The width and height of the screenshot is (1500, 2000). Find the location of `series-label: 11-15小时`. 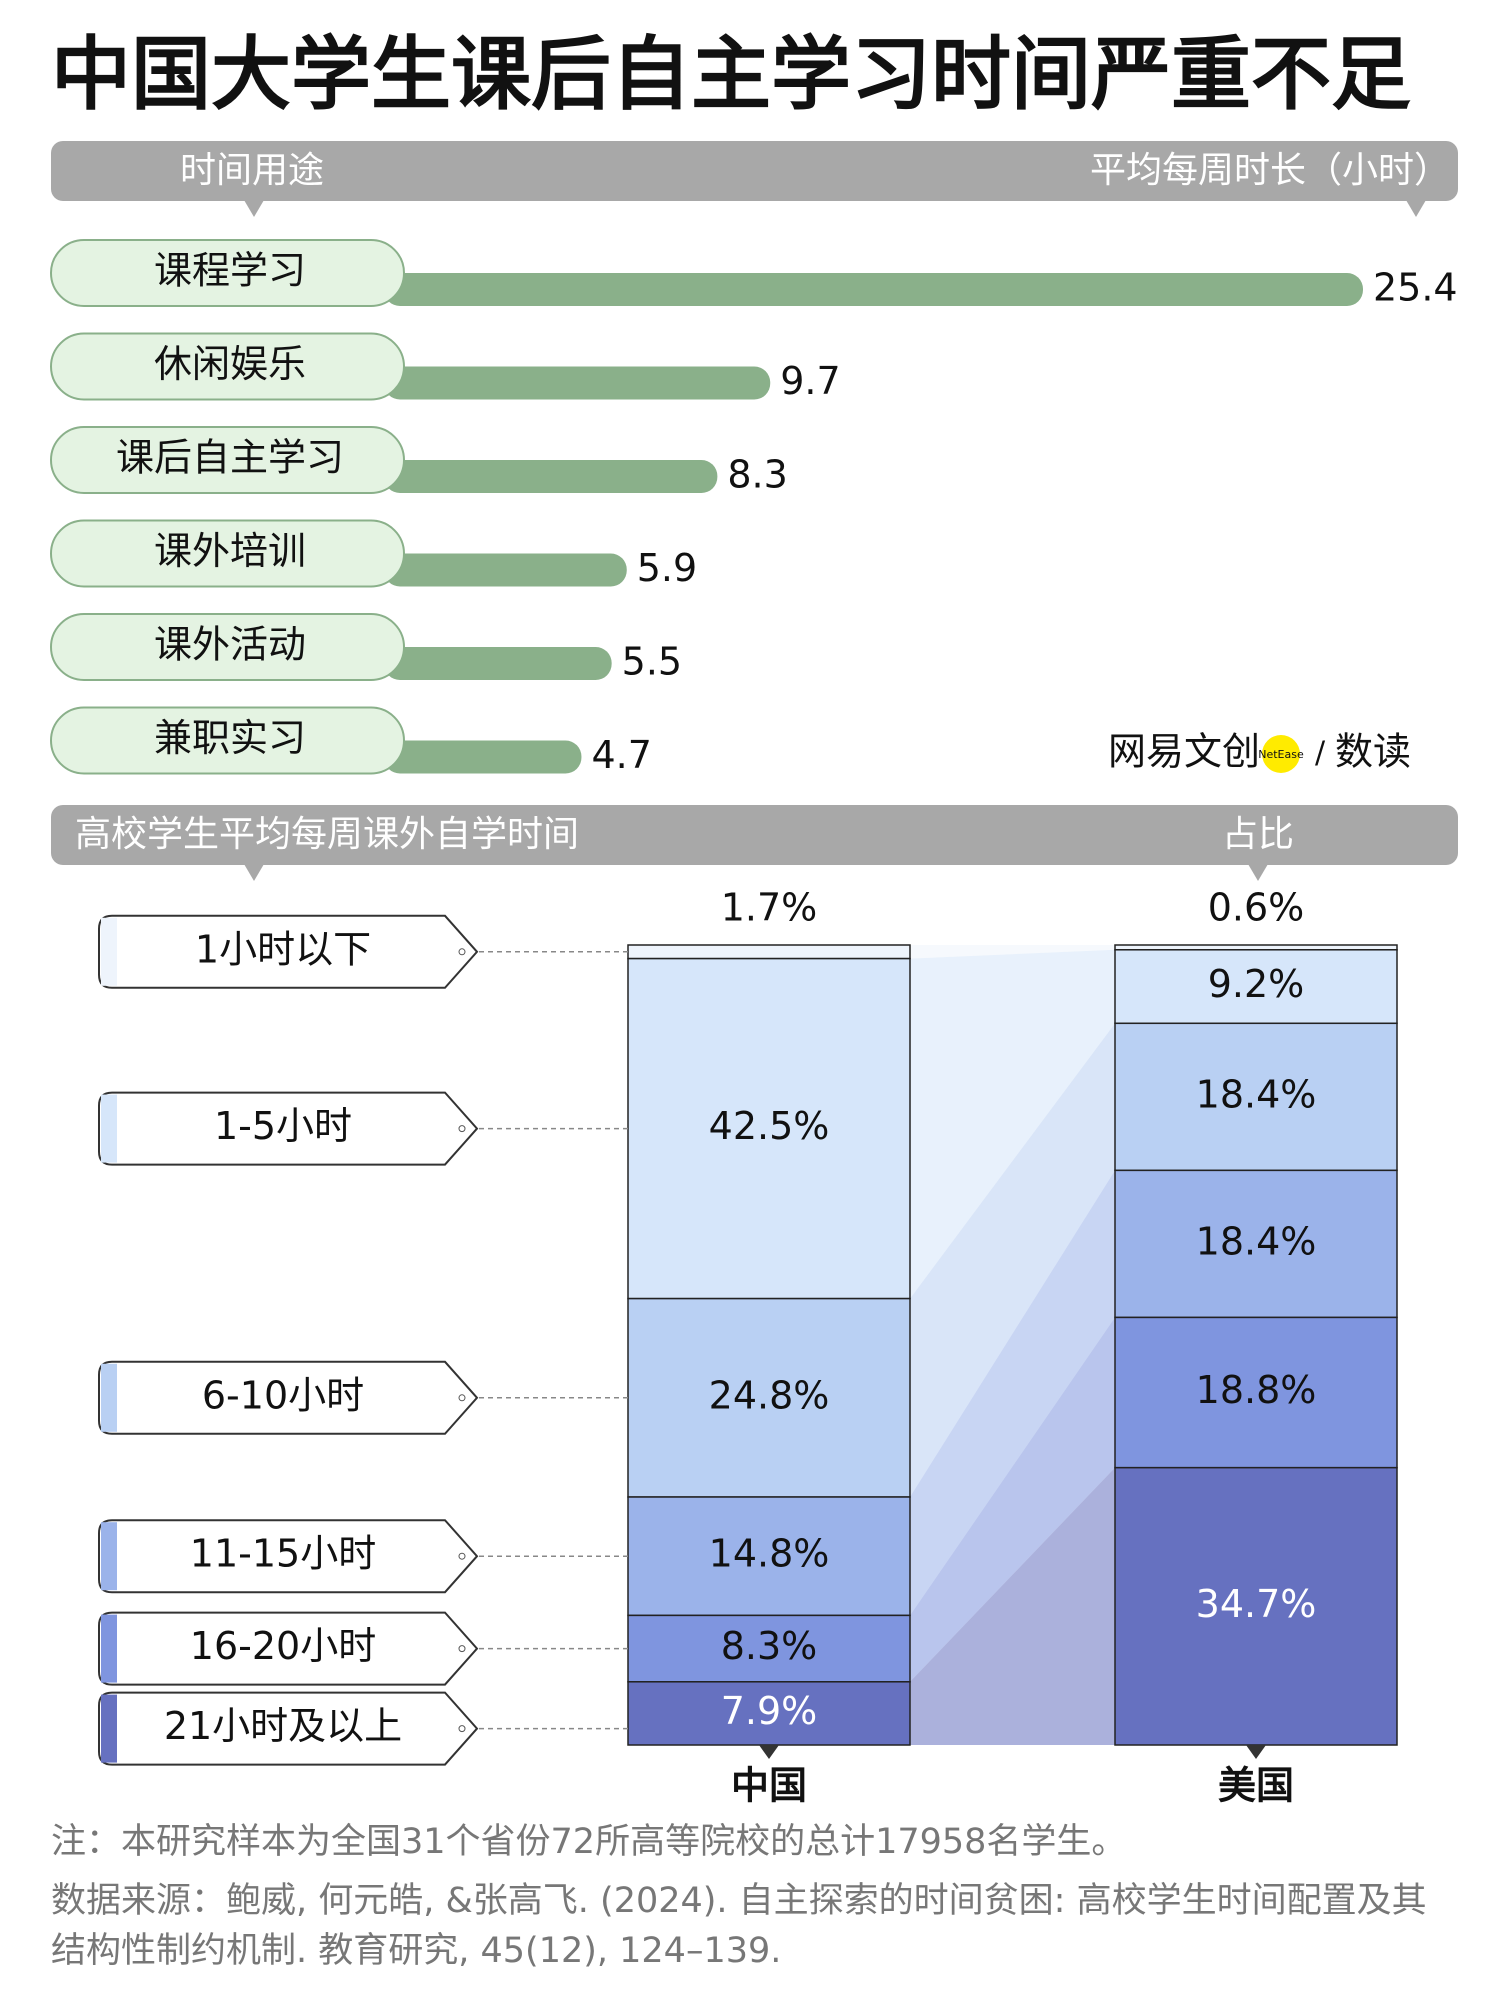

series-label: 11-15小时 is located at coordinates (283, 1554).